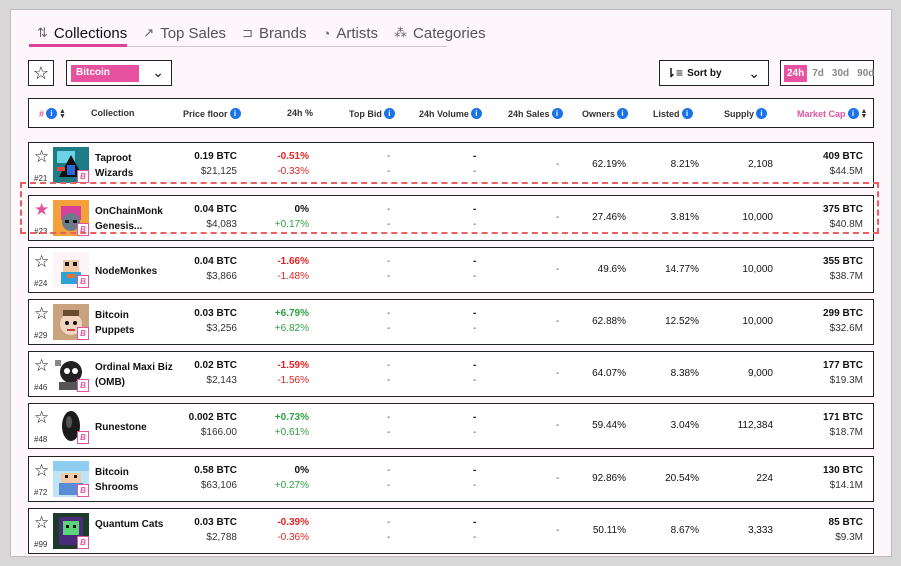  Describe the element at coordinates (300, 113) in the screenshot. I see `column-24h-change: 24h %` at that location.